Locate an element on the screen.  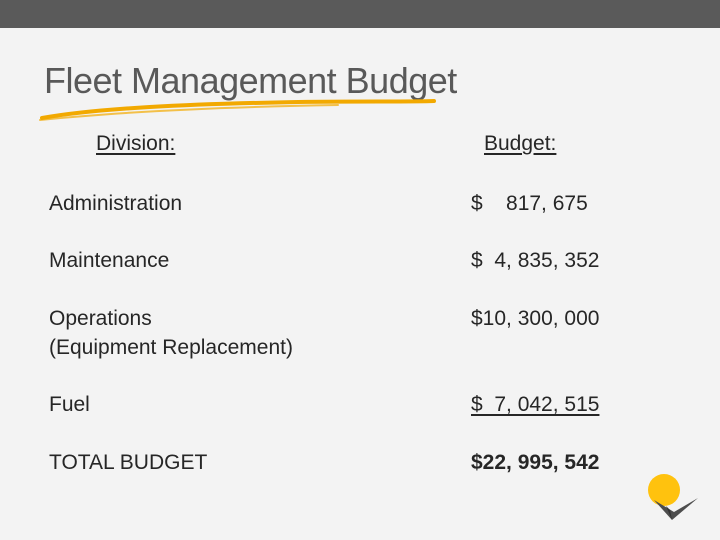
row-label-fuel: Fuel is located at coordinates (69, 404).